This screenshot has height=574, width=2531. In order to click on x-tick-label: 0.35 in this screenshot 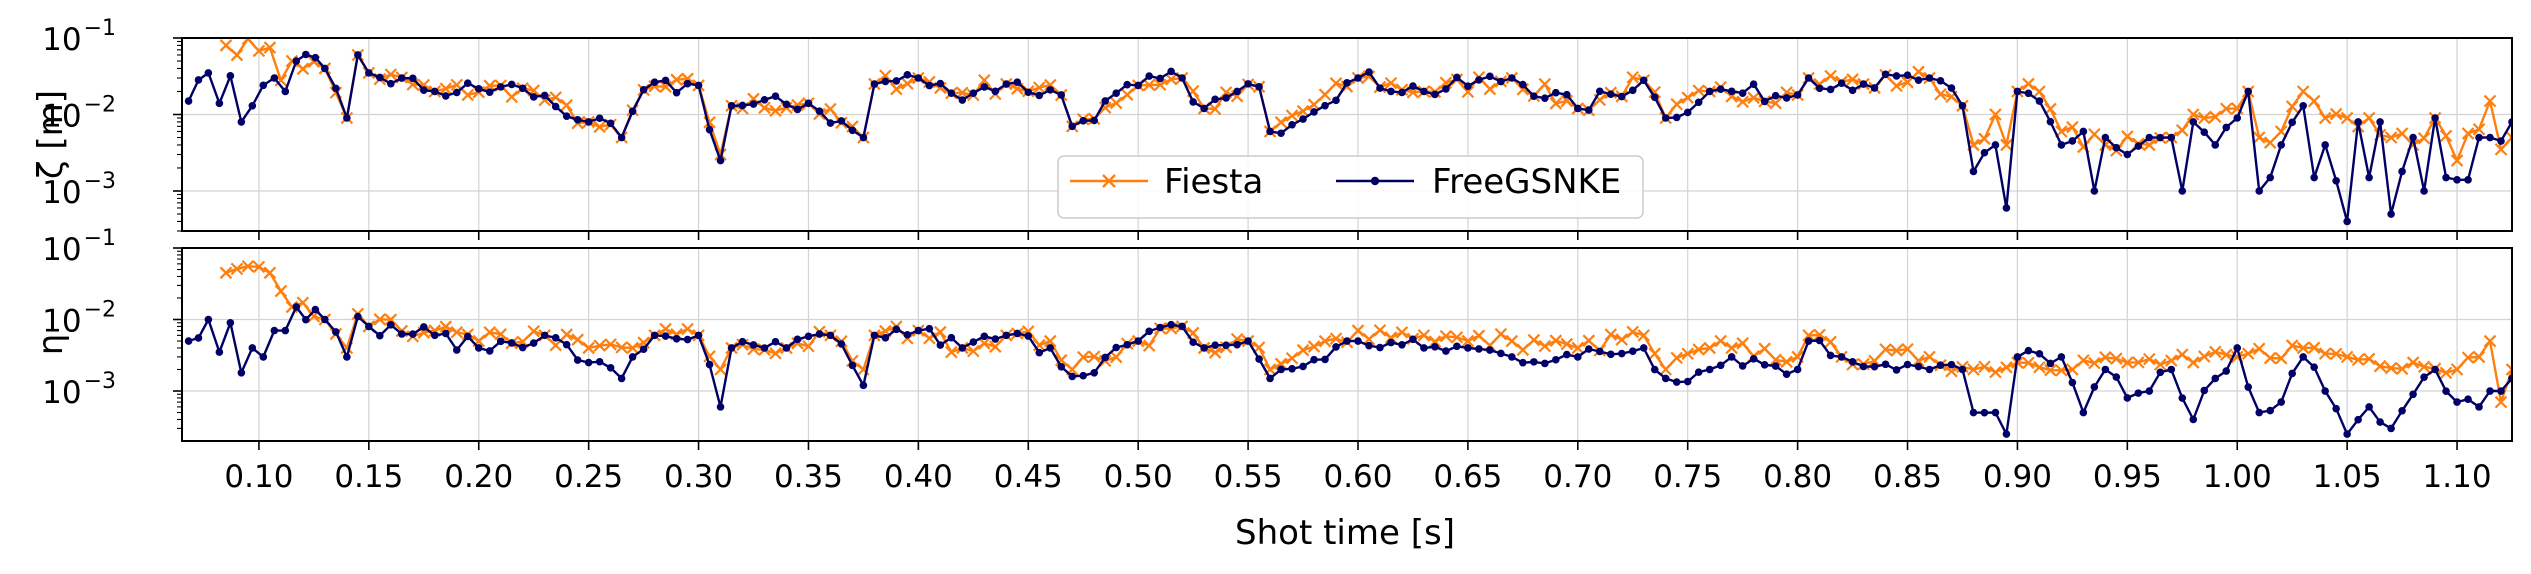, I will do `click(808, 477)`.